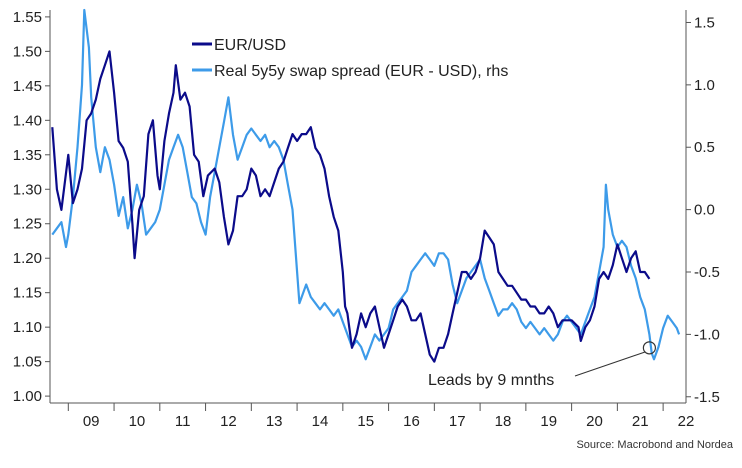  What do you see at coordinates (704, 22) in the screenshot?
I see `y-right-tick-label: 1.5` at bounding box center [704, 22].